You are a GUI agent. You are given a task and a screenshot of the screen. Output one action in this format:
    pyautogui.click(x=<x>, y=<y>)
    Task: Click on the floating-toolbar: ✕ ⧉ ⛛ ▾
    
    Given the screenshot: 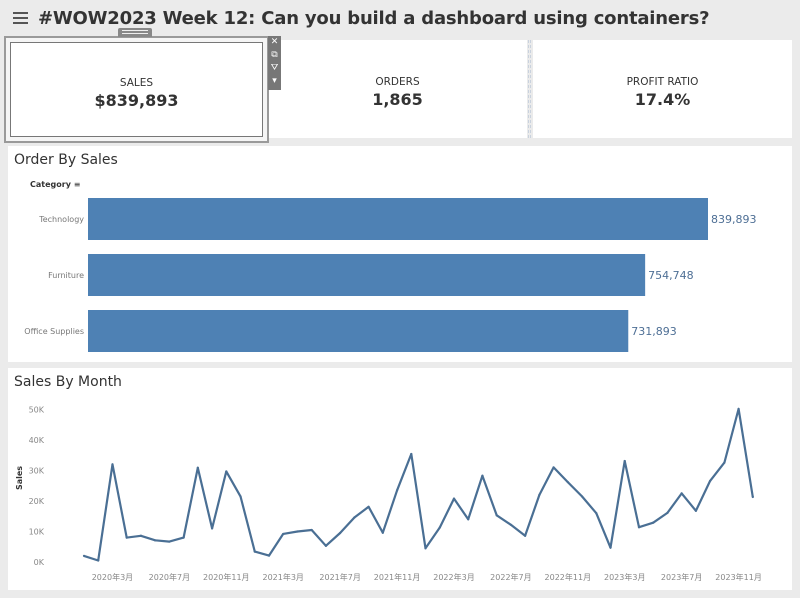 What is the action you would take?
    pyautogui.click(x=274, y=63)
    